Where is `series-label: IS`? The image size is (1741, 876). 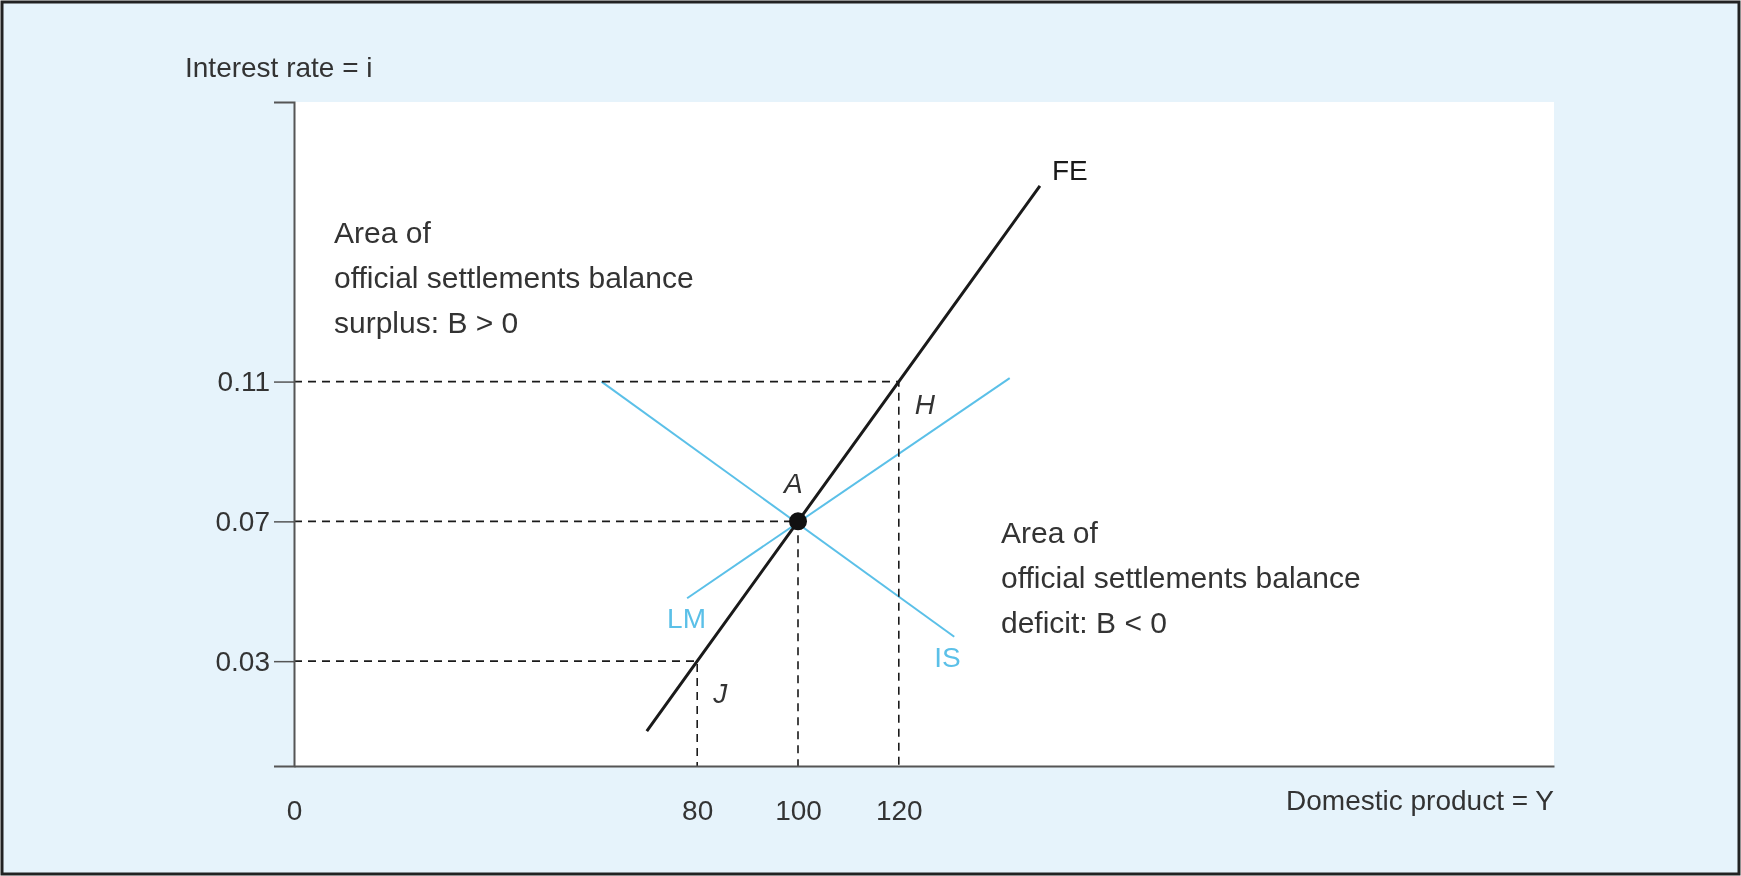 series-label: IS is located at coordinates (947, 657).